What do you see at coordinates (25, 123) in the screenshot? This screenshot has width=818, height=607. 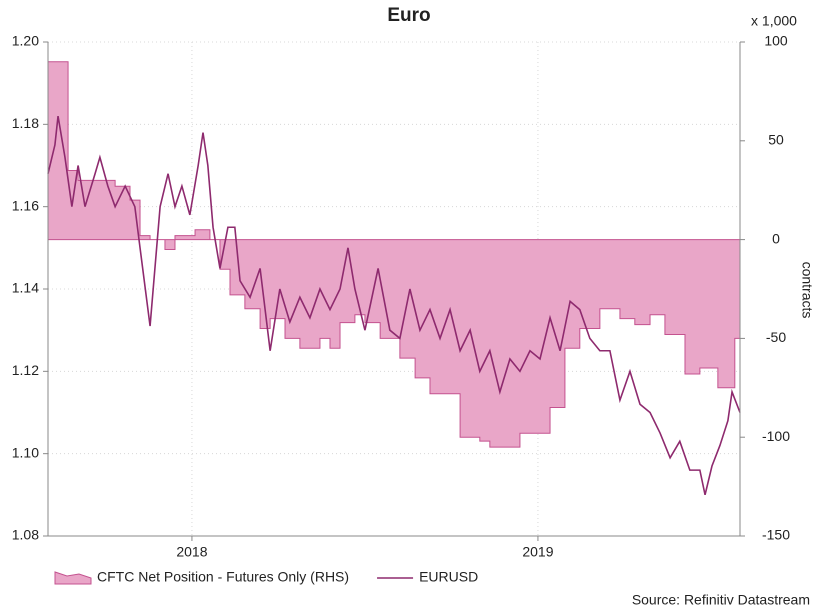 I see `y-tick-label: 1.18` at bounding box center [25, 123].